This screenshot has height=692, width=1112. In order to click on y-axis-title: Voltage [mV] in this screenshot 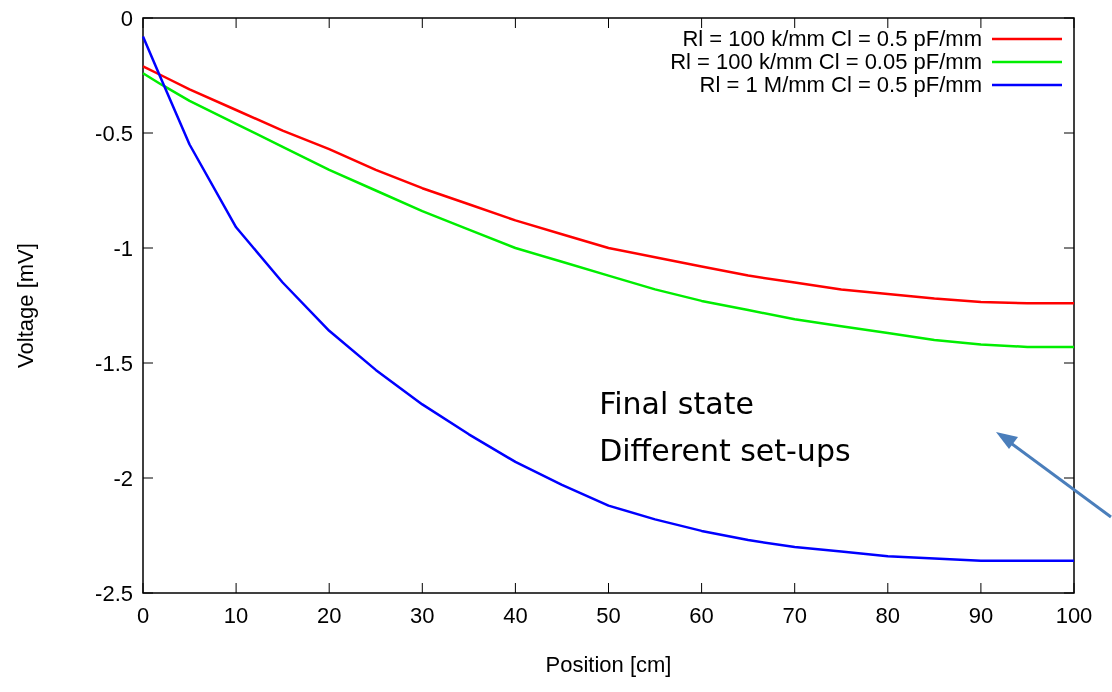, I will do `click(25, 305)`.